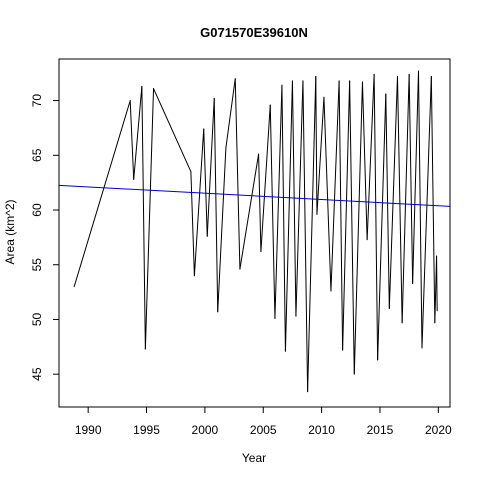 Image resolution: width=480 pixels, height=480 pixels. I want to click on trend-line-segment, so click(254, 195).